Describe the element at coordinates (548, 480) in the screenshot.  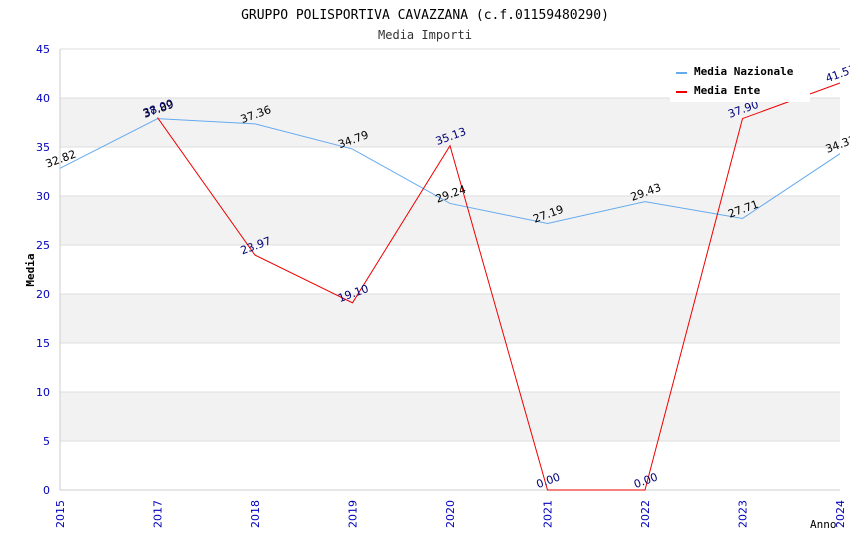
I see `data-label: 0.00` at that location.